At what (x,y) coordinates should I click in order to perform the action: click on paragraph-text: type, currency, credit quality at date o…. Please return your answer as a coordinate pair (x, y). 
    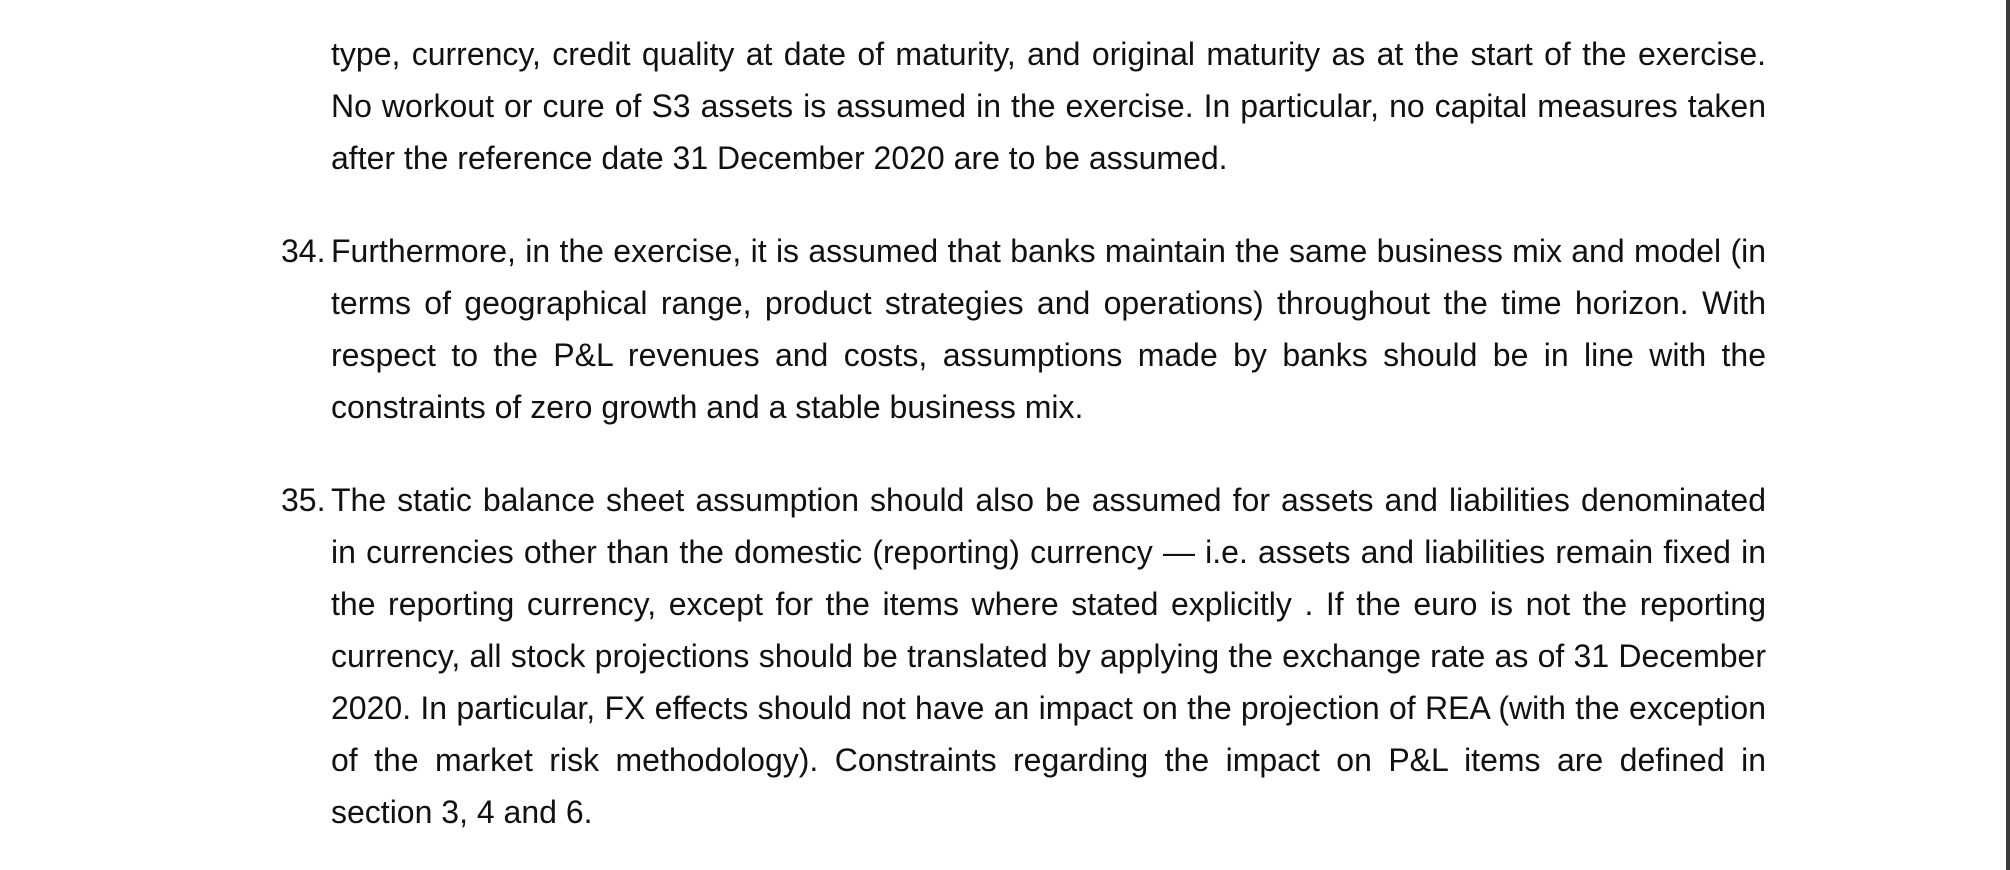
    Looking at the image, I should click on (1048, 106).